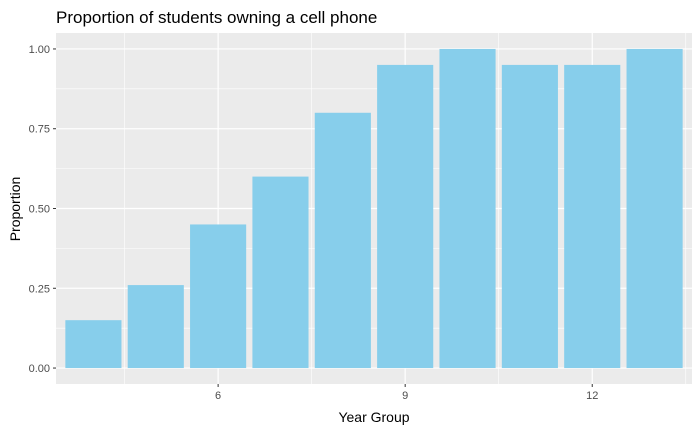  What do you see at coordinates (15, 209) in the screenshot?
I see `y-axis-title: Proportion` at bounding box center [15, 209].